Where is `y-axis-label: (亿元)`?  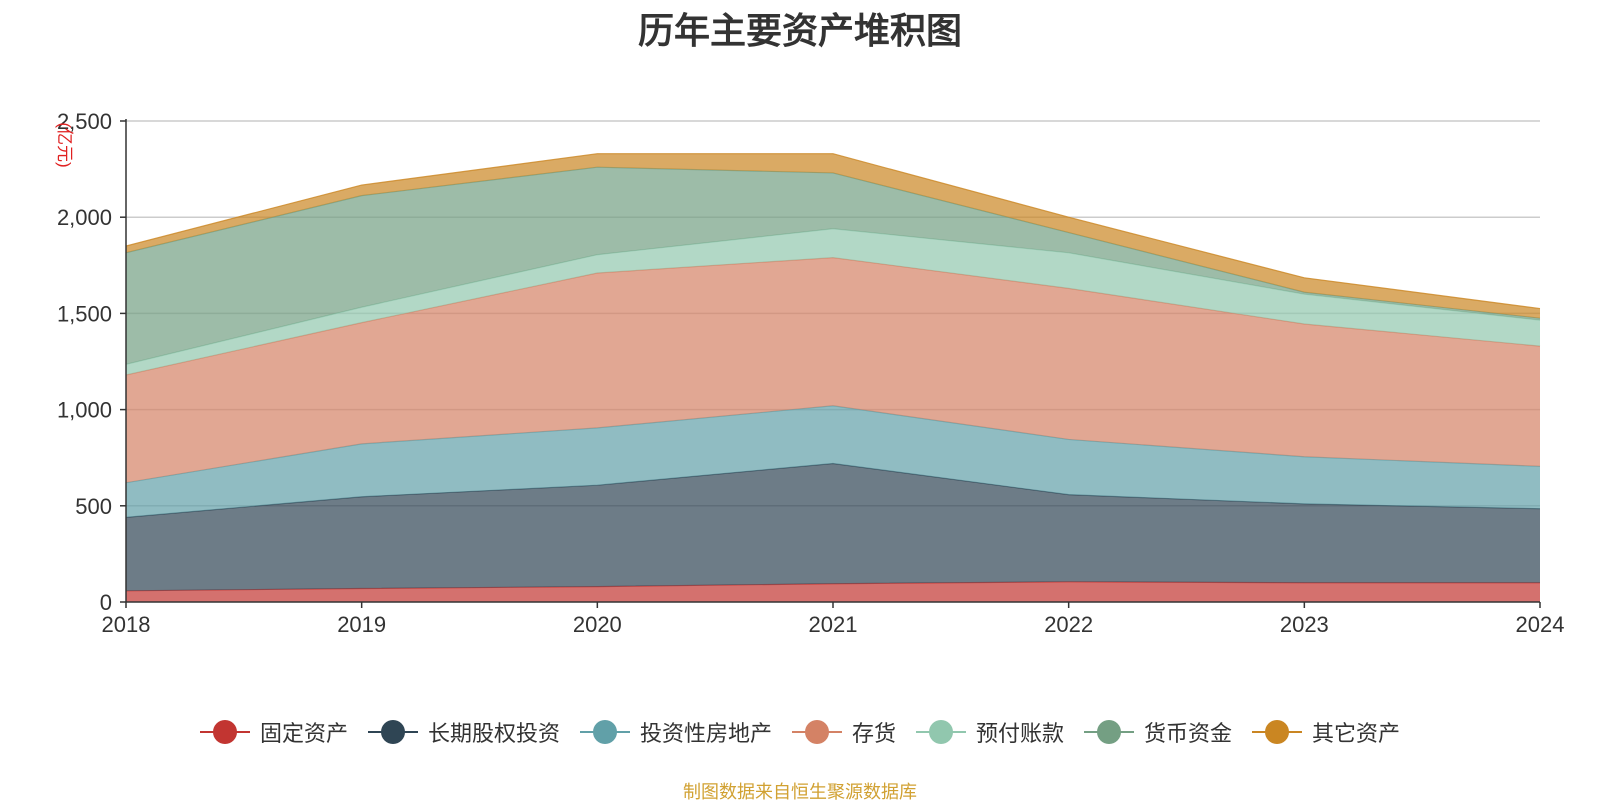
y-axis-label: (亿元) is located at coordinates (64, 144).